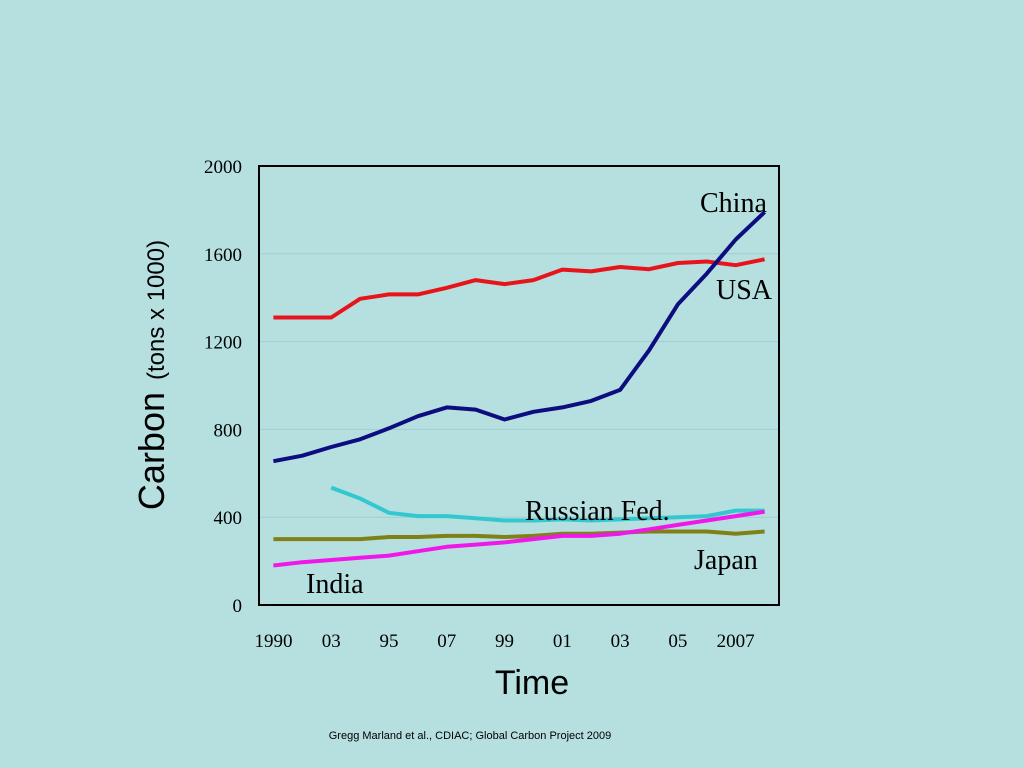 The image size is (1024, 768). I want to click on series-line-india, so click(519, 538).